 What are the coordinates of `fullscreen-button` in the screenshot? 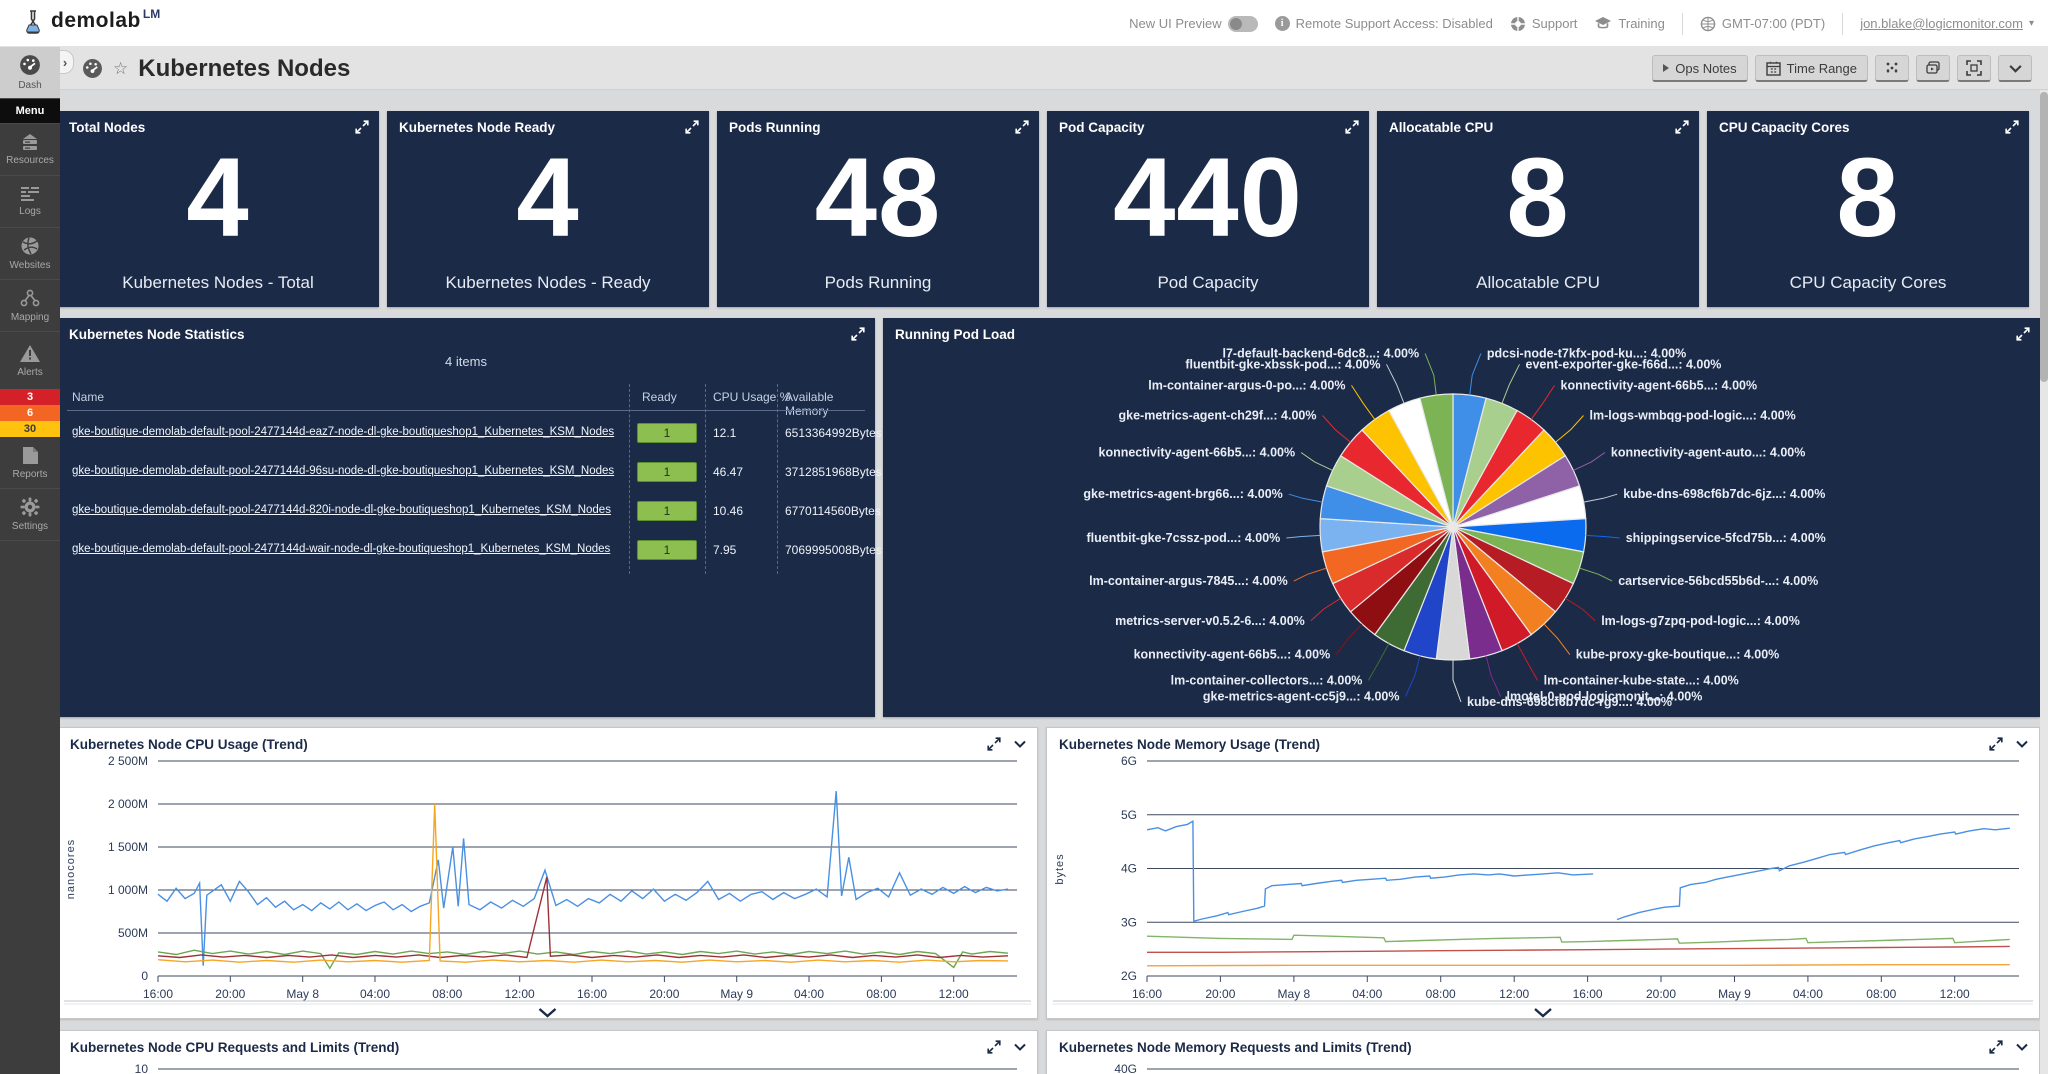 It's located at (1974, 68).